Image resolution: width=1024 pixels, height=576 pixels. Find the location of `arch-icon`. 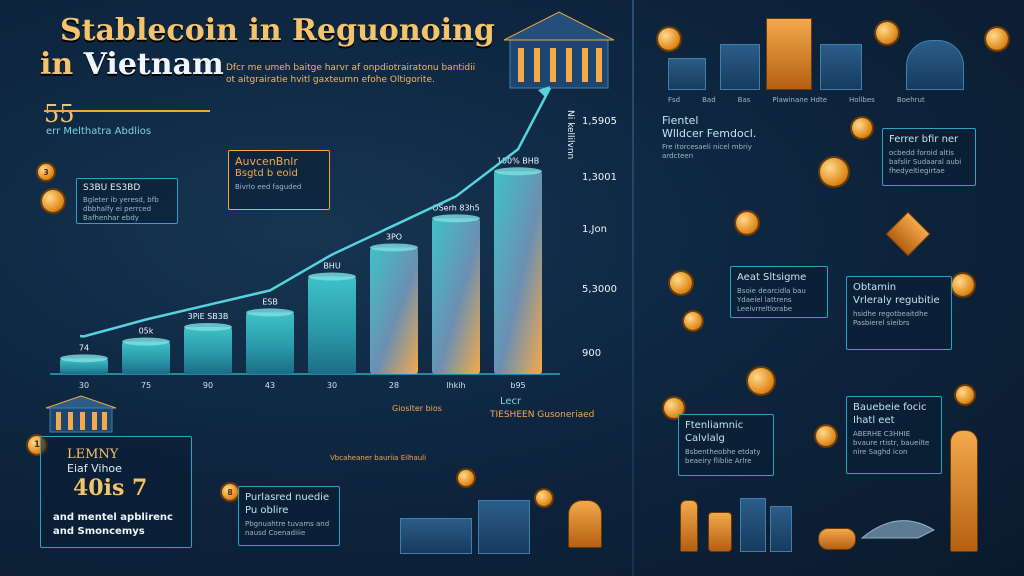

arch-icon is located at coordinates (585, 524).